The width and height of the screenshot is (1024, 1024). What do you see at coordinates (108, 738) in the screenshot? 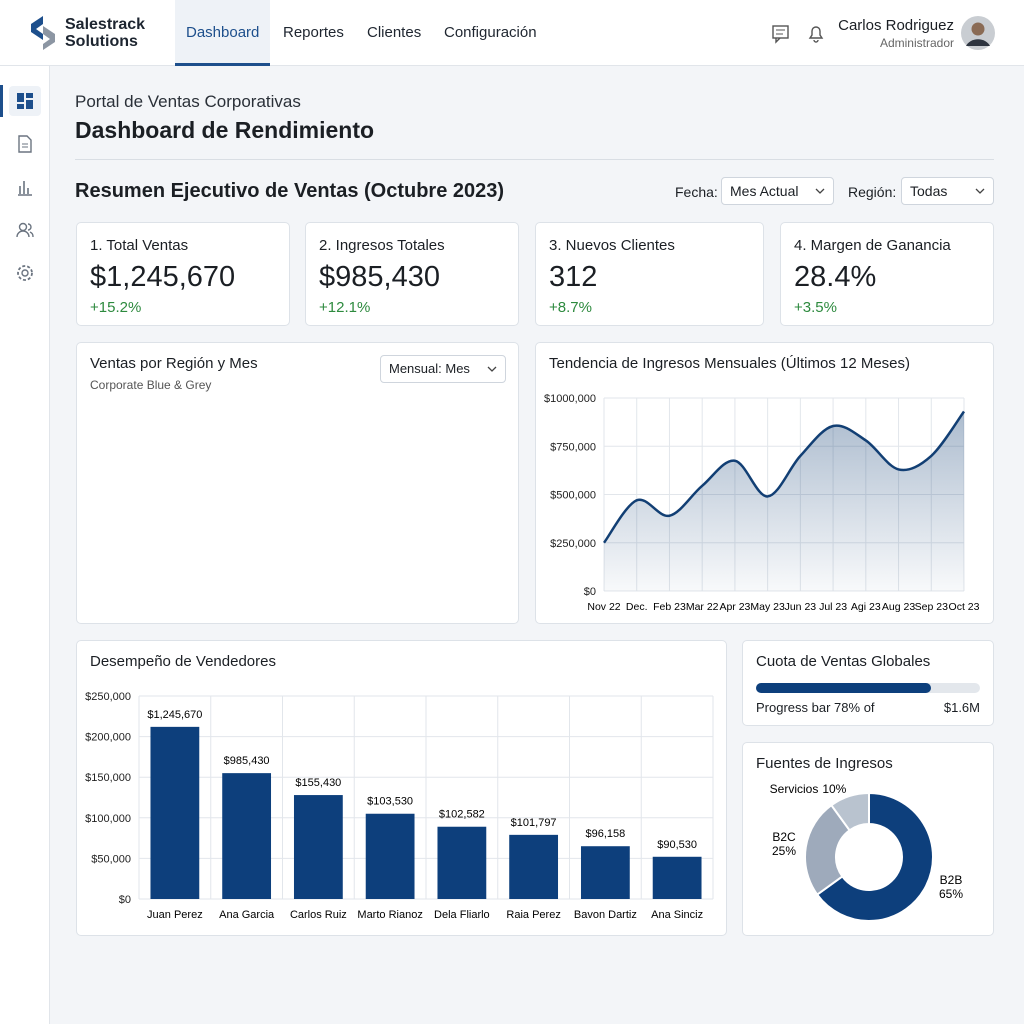
I see `y-tick-label: $200,000` at bounding box center [108, 738].